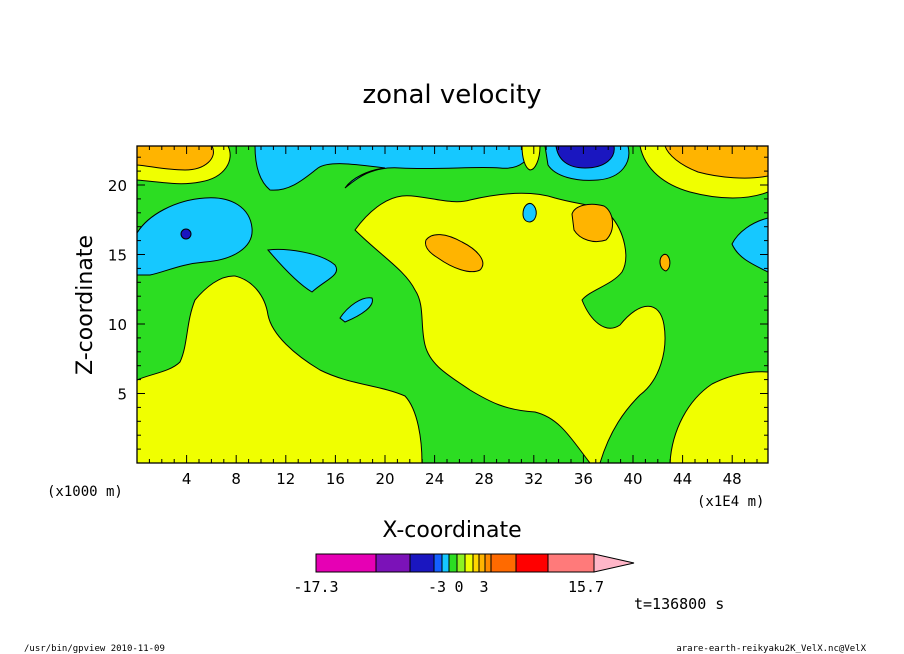  What do you see at coordinates (315, 587) in the screenshot?
I see `colorbar-label: -17.3` at bounding box center [315, 587].